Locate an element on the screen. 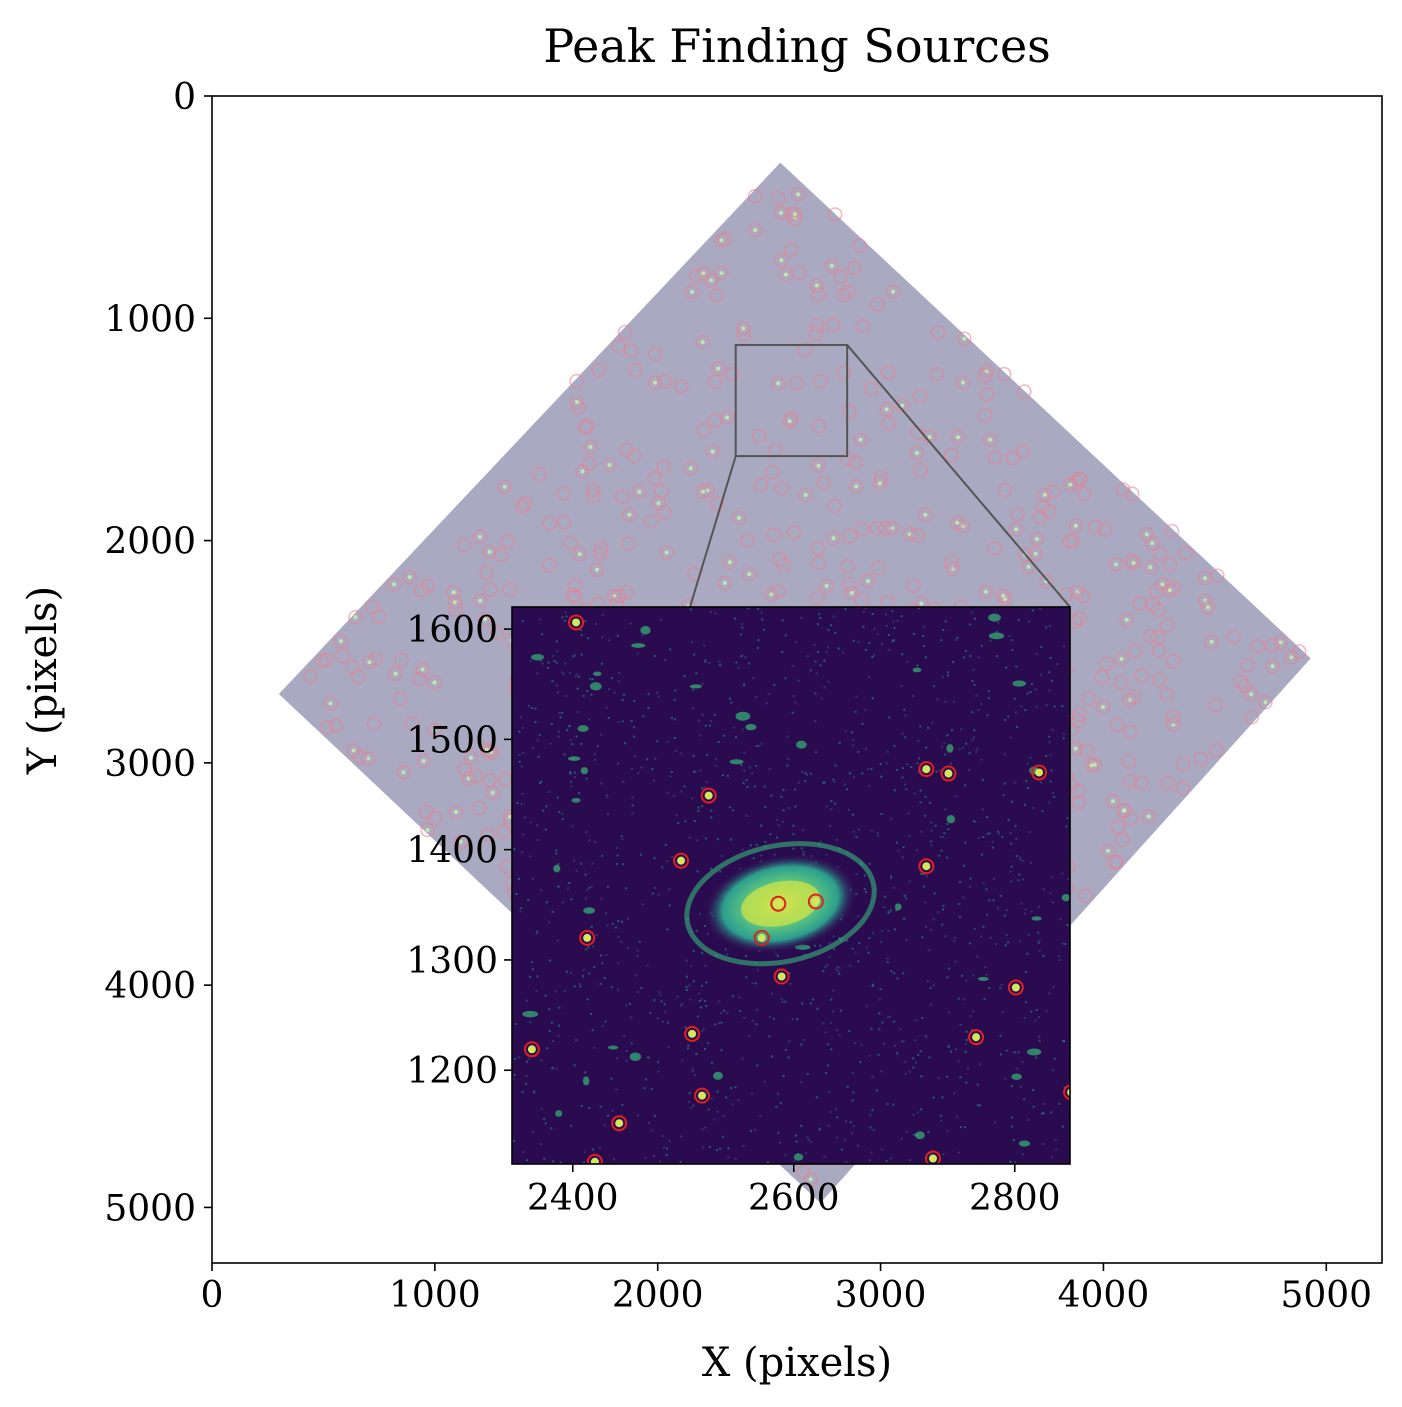 The width and height of the screenshot is (1402, 1407). inset-source-marker is located at coordinates (932, 1157).